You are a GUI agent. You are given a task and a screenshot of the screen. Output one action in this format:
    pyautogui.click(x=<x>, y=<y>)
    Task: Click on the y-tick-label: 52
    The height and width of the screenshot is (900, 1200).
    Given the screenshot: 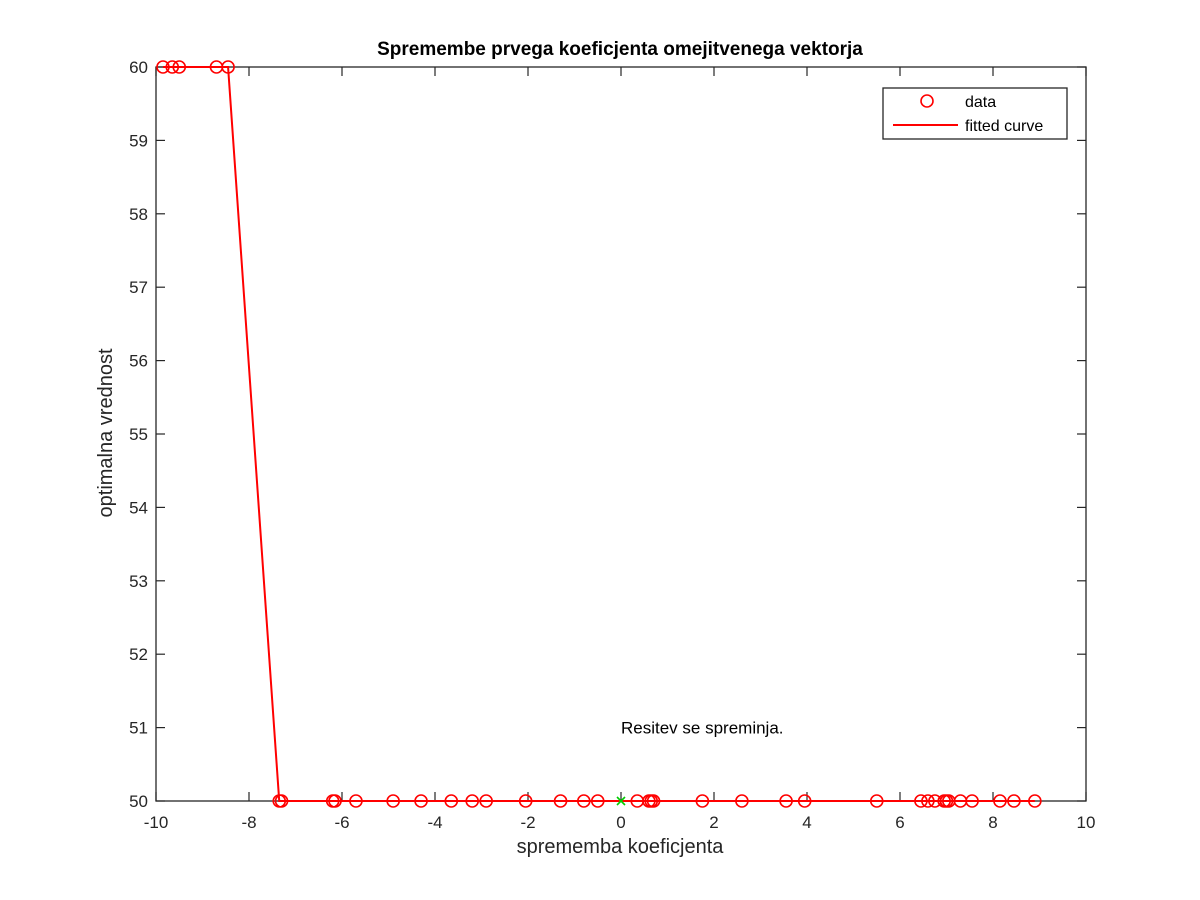 What is the action you would take?
    pyautogui.click(x=138, y=654)
    